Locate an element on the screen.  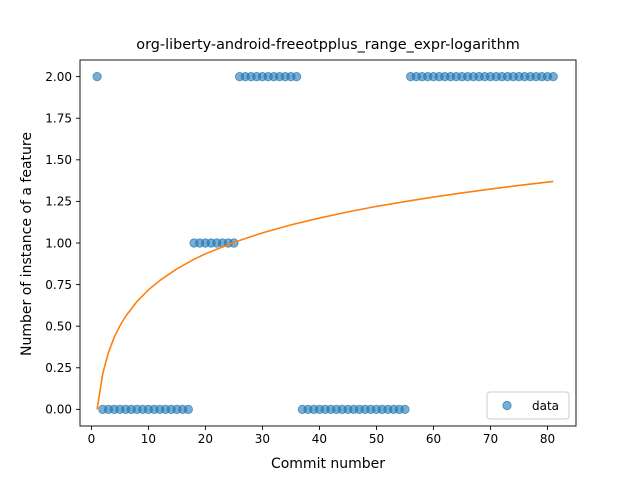
x-tick-label: 30 is located at coordinates (262, 439).